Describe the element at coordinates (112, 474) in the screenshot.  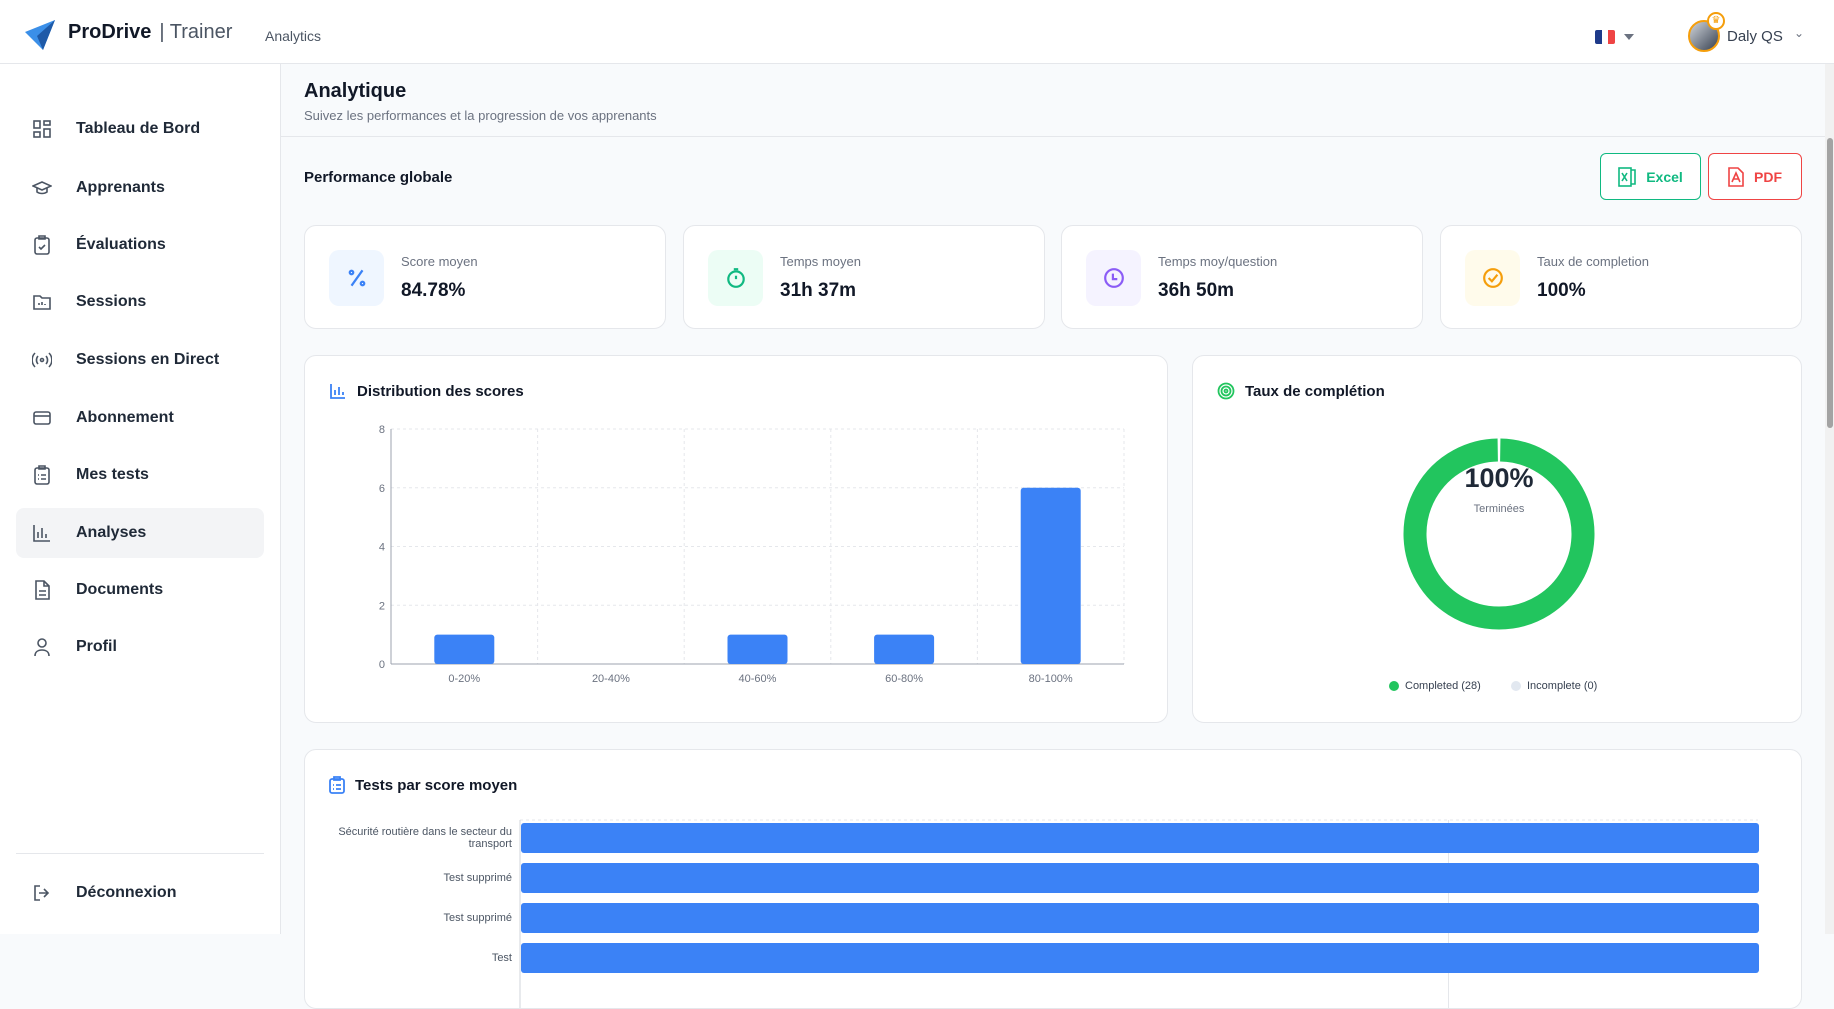
I see `sidebar-item-label: Mes tests` at that location.